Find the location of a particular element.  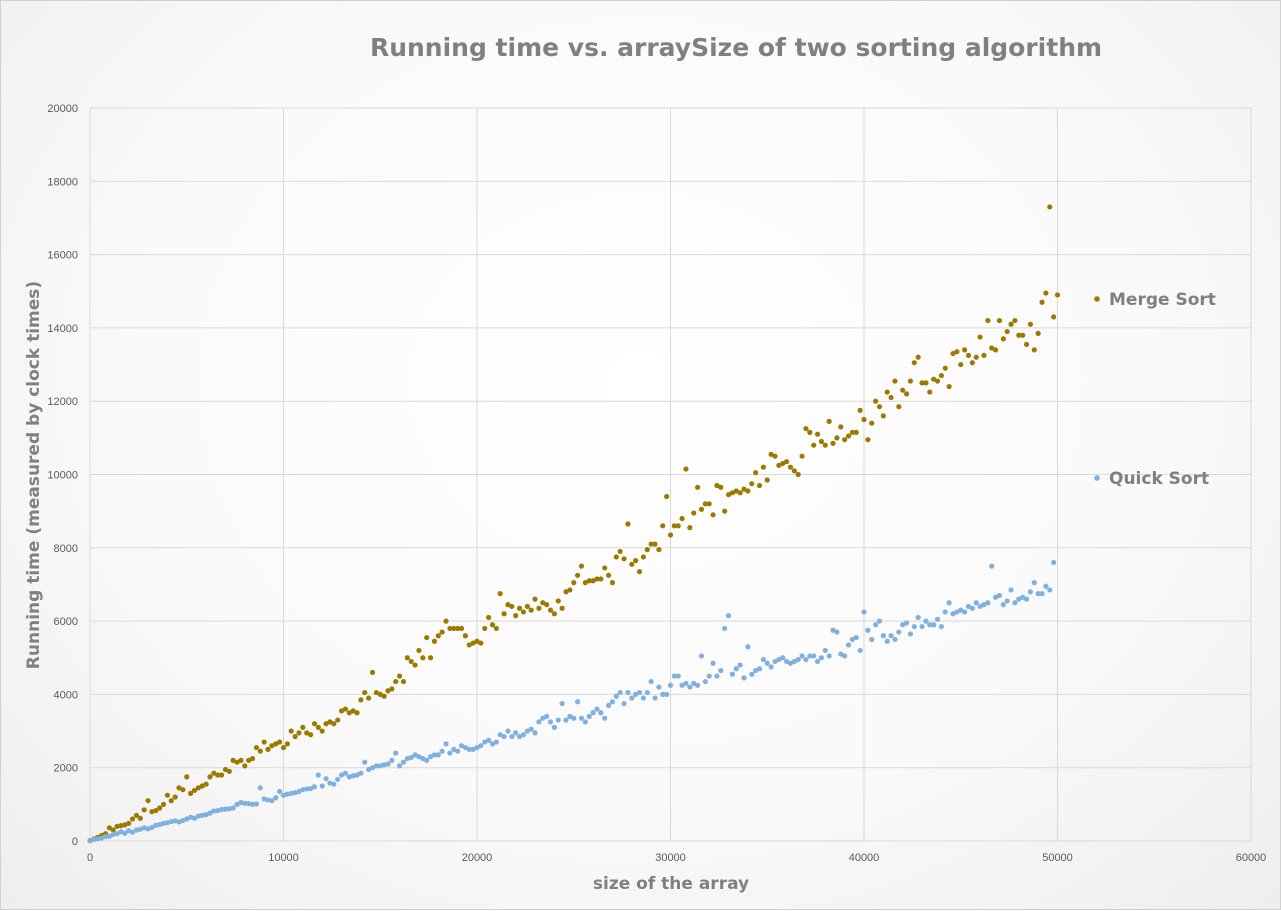

x-tick-label: 30000 is located at coordinates (670, 858).